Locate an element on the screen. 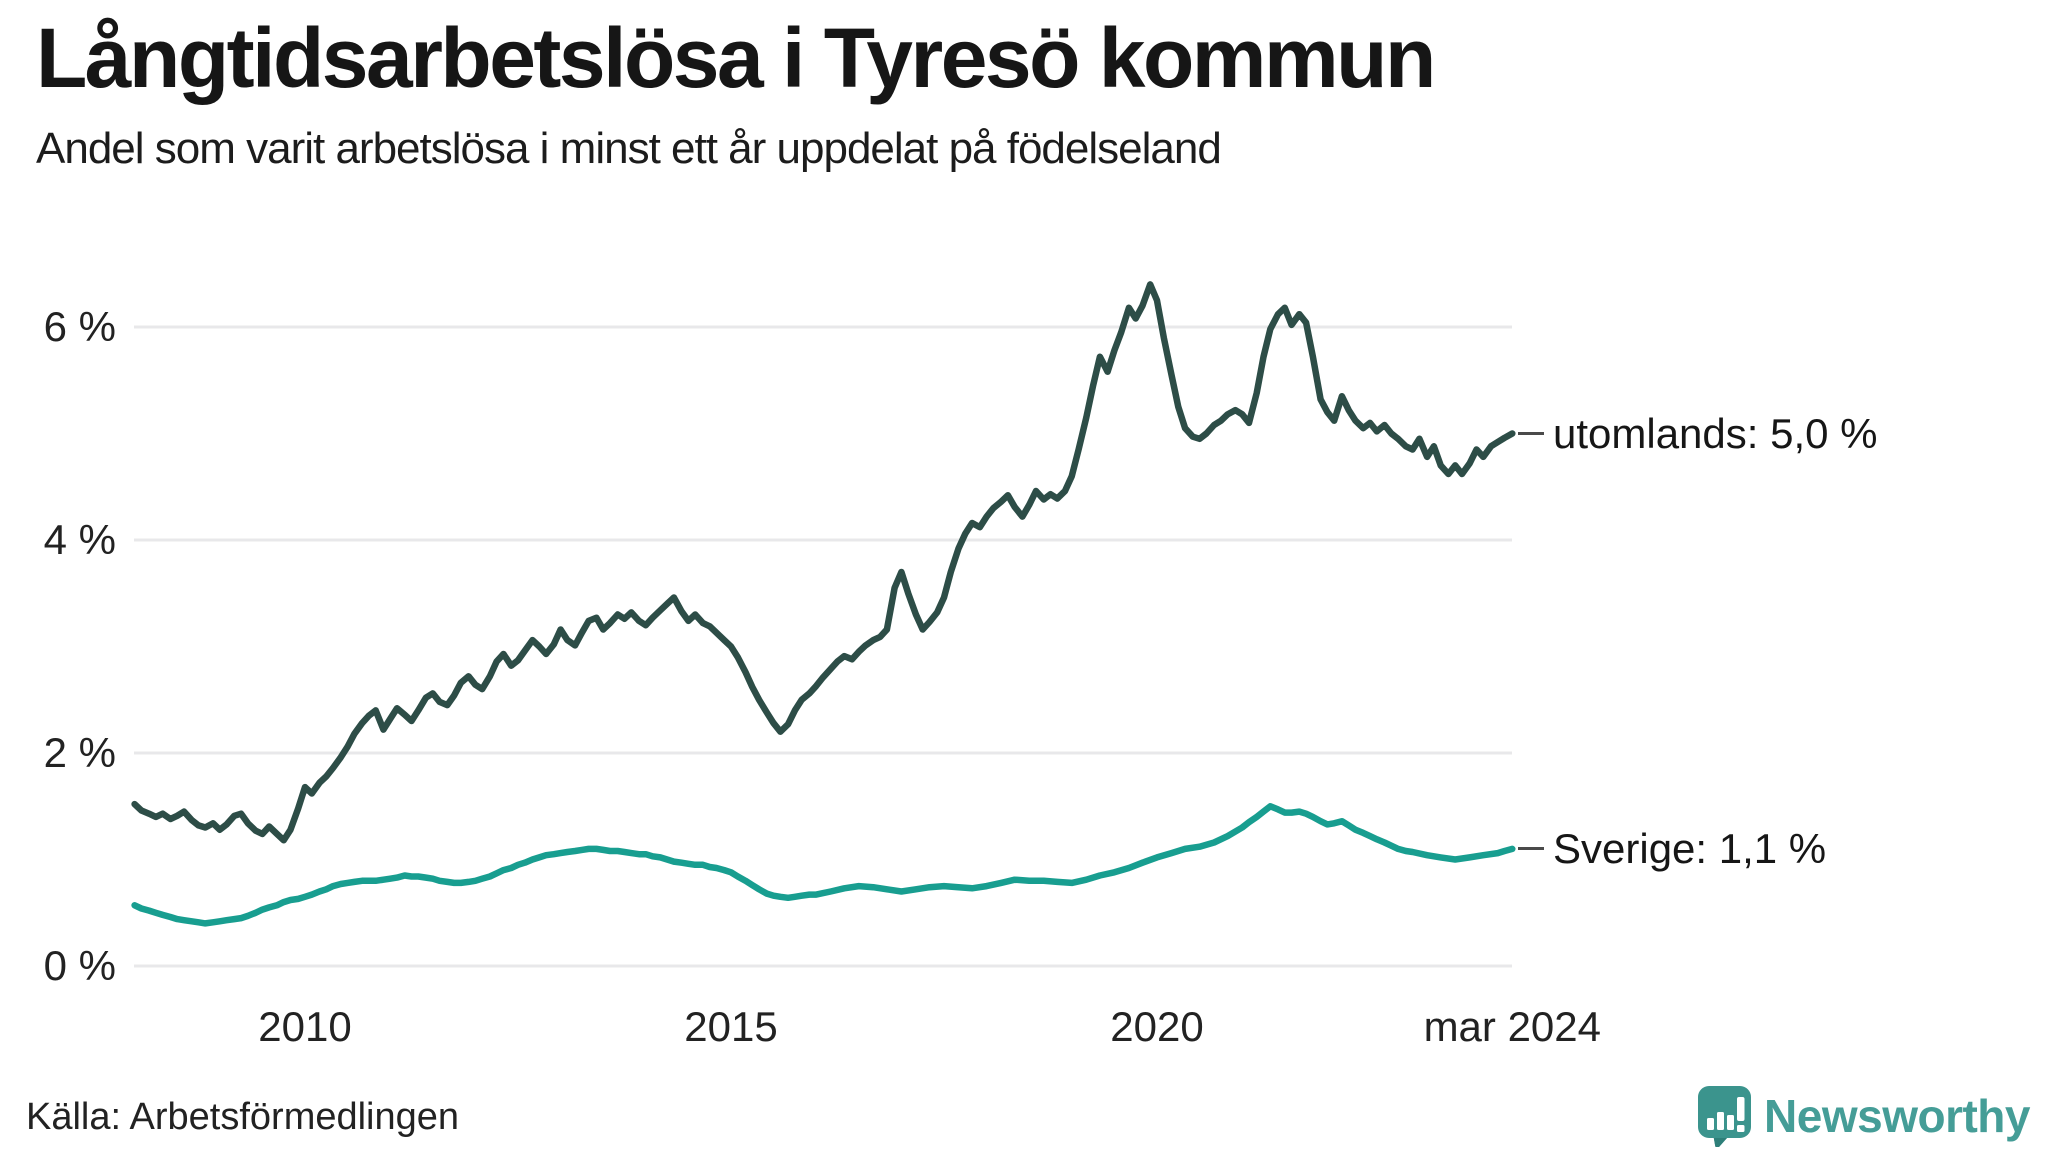  series-end-label-text: Sverige: 1,1 % is located at coordinates (1690, 848).